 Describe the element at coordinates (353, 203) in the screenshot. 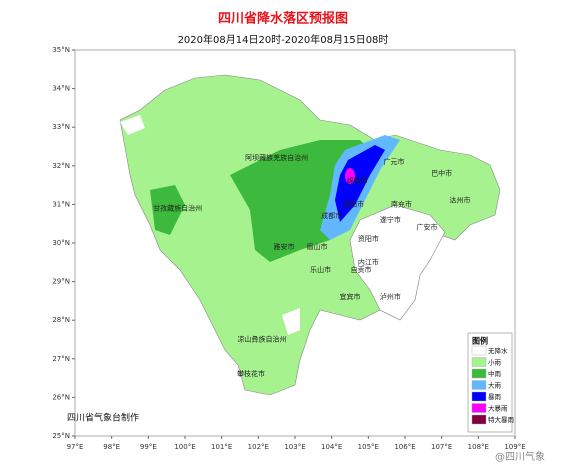

I see `place-label: 德阳市` at that location.